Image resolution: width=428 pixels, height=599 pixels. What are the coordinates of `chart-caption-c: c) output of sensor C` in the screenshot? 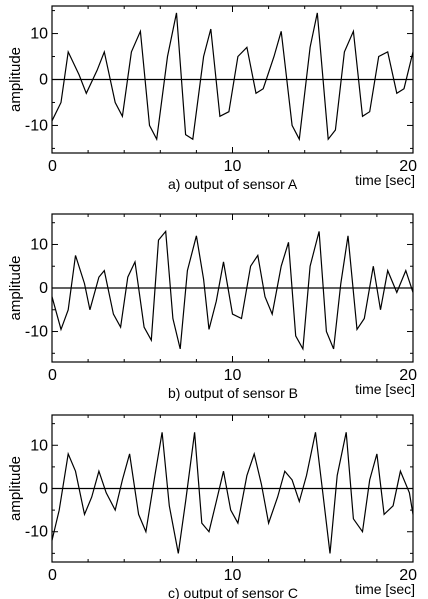 It's located at (233, 592).